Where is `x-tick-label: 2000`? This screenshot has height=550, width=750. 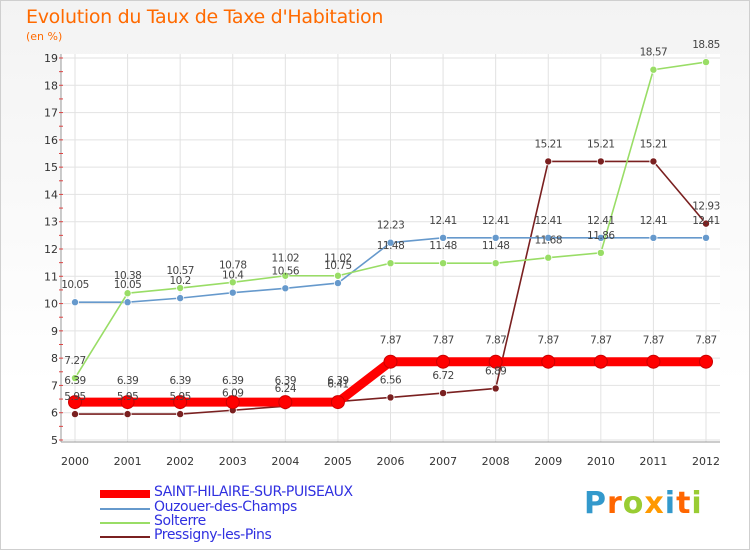
x-tick-label: 2000 is located at coordinates (75, 461).